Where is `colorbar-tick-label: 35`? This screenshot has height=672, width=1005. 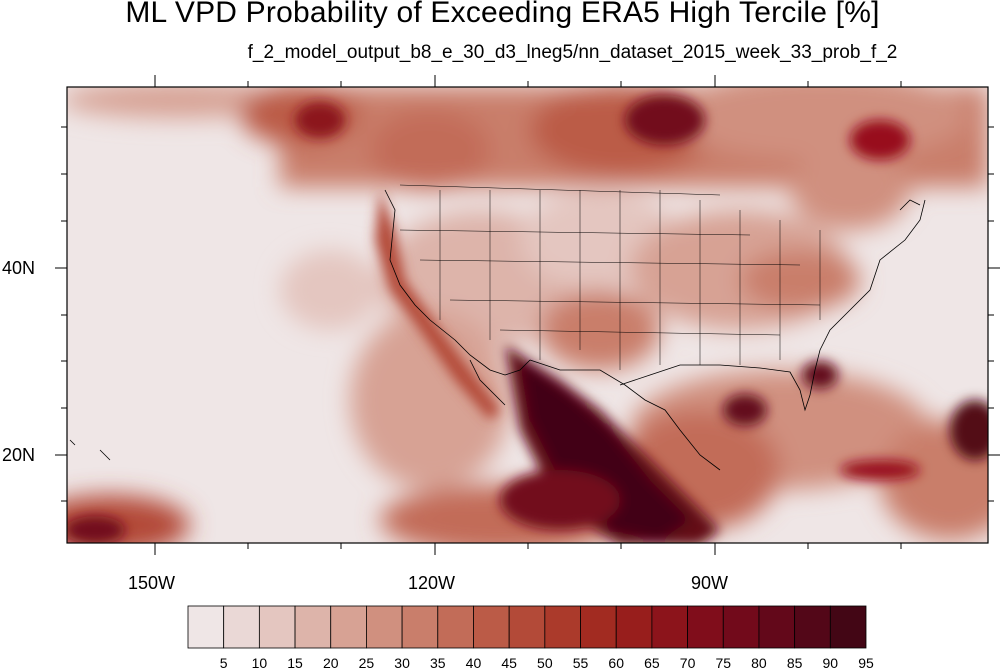 colorbar-tick-label: 35 is located at coordinates (437, 663).